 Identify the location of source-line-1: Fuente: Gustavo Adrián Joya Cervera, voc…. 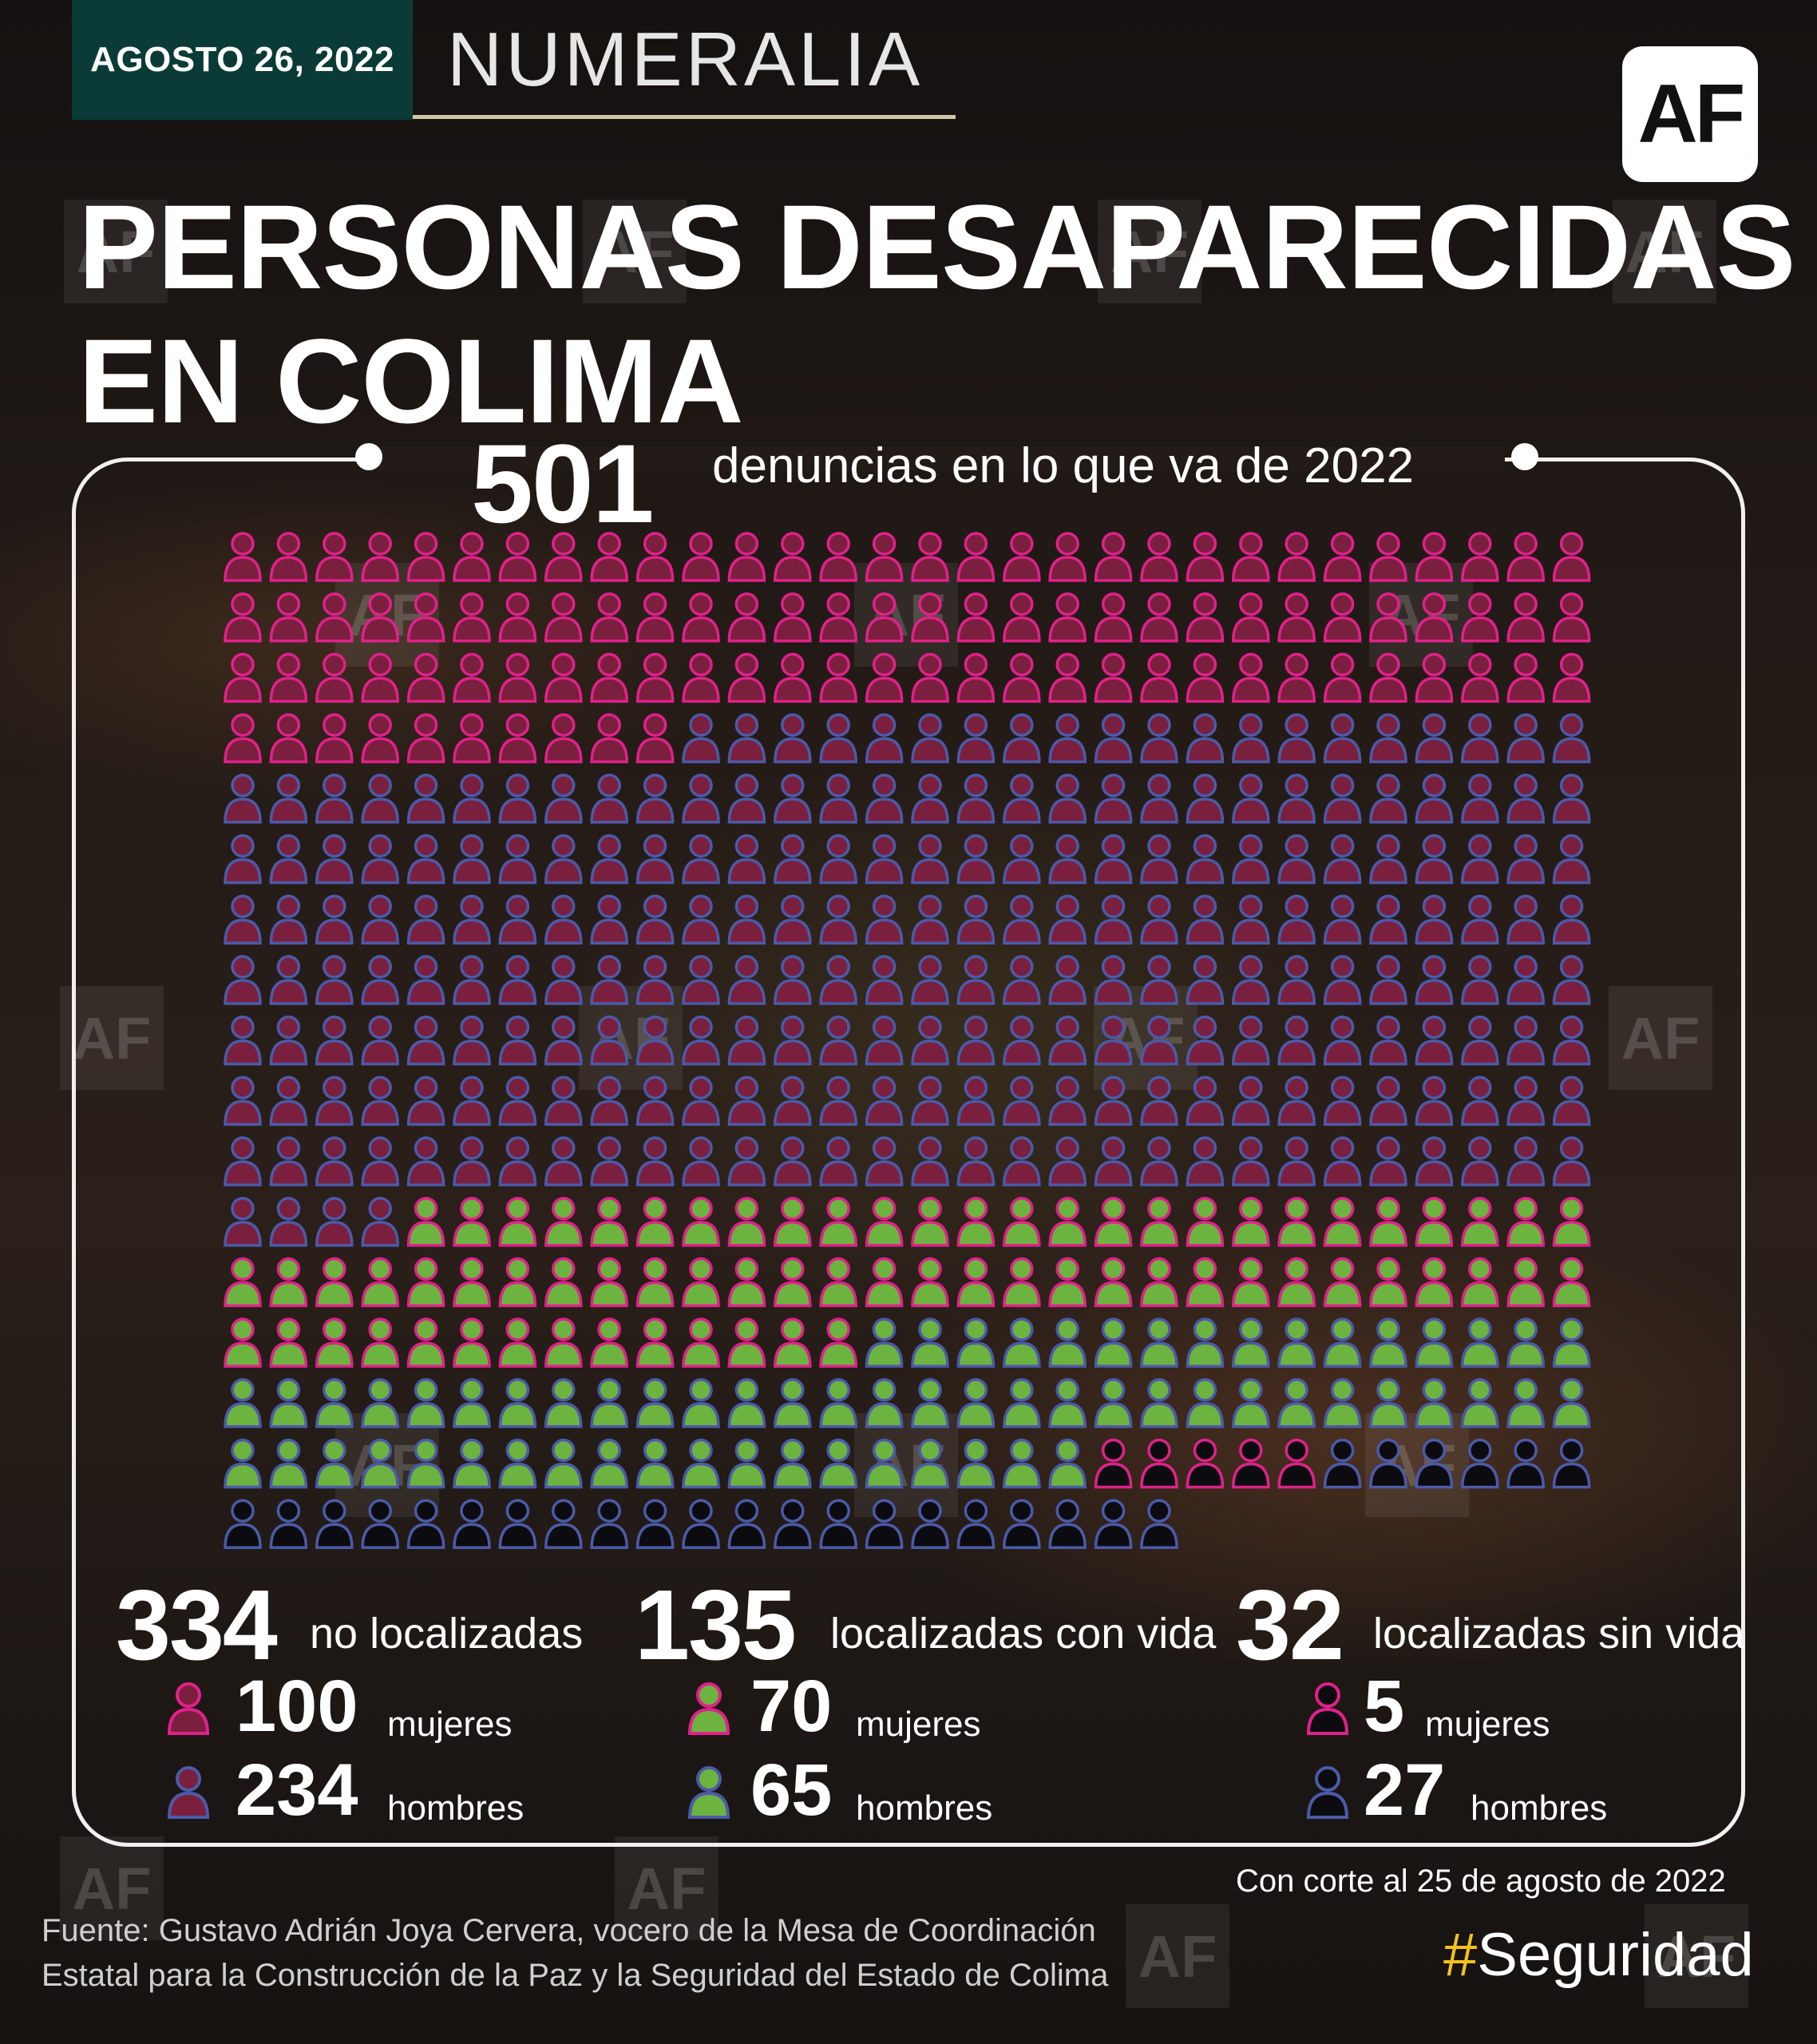
(569, 1930).